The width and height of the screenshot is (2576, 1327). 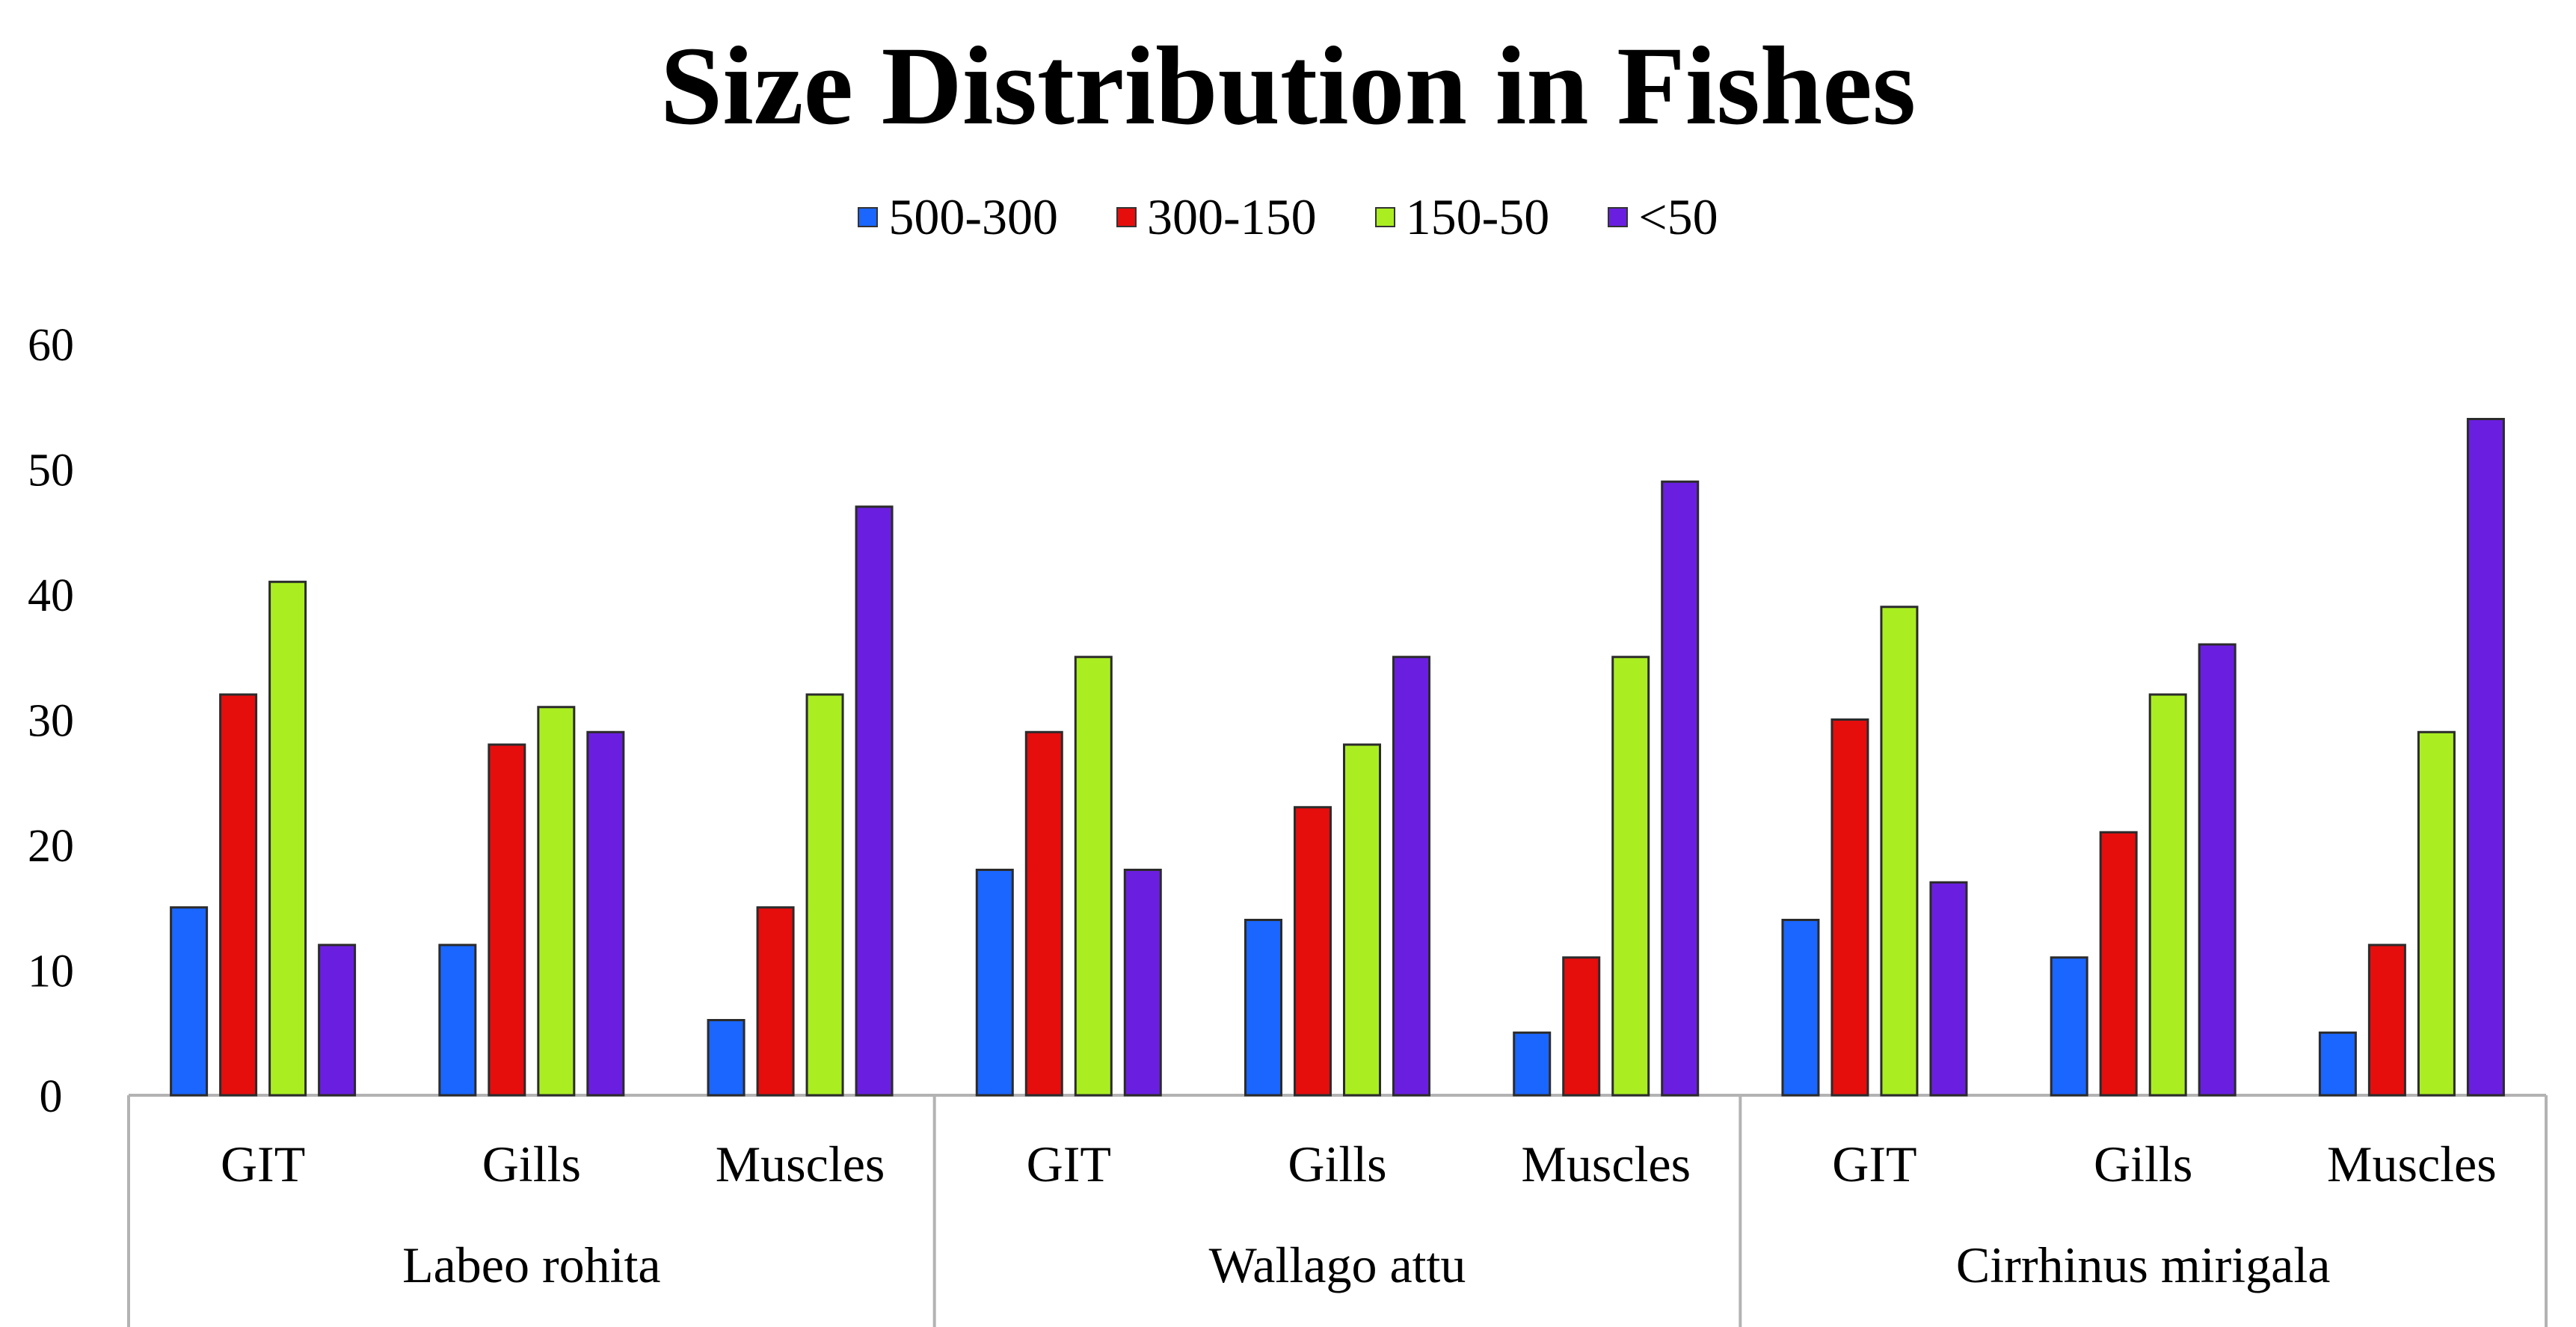 What do you see at coordinates (51, 595) in the screenshot?
I see `y-tick-label-40: 40` at bounding box center [51, 595].